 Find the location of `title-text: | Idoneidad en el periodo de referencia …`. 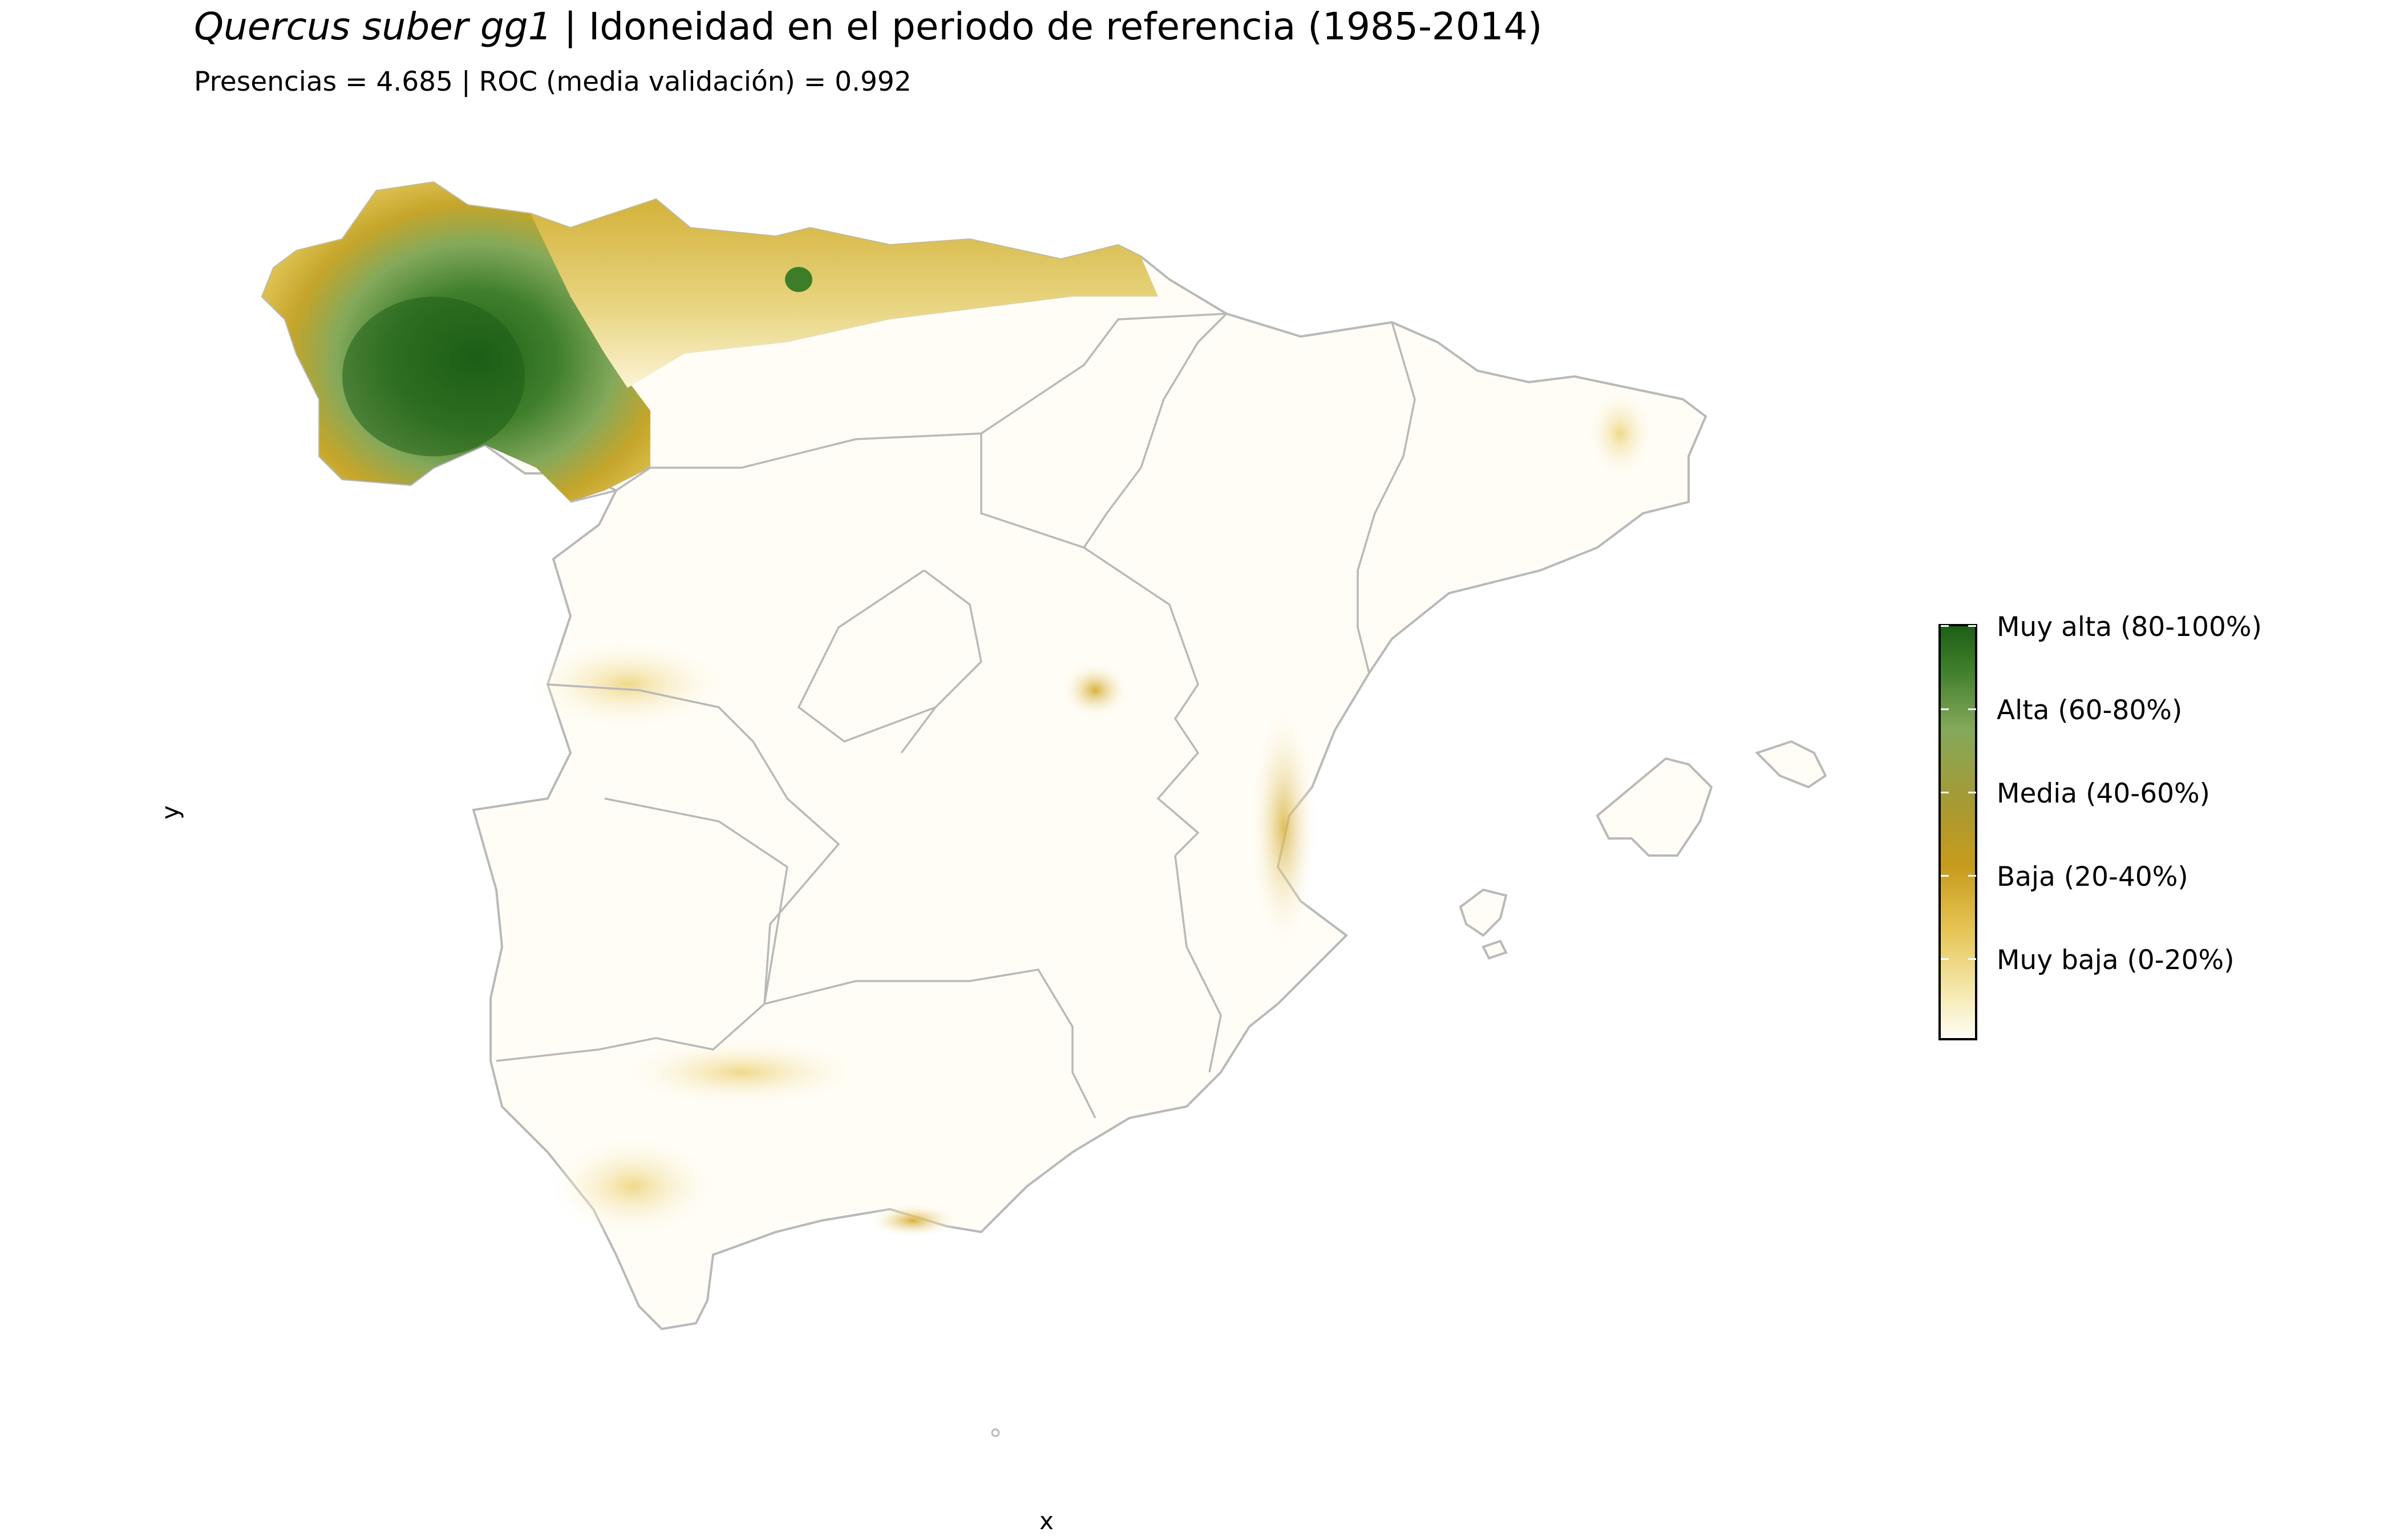

title-text: | Idoneidad en el periodo de referencia … is located at coordinates (1047, 26).